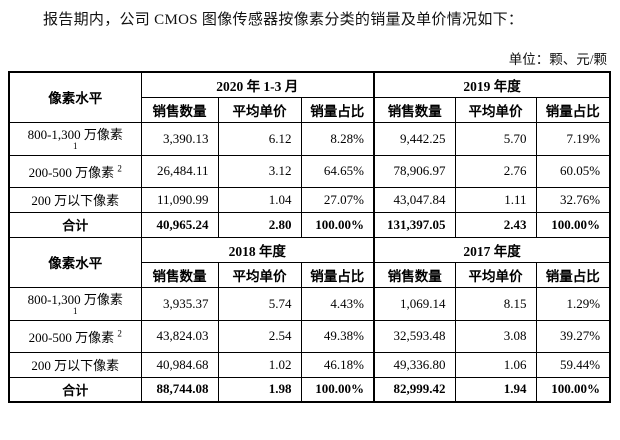 The height and width of the screenshot is (440, 620). Describe the element at coordinates (179, 138) in the screenshot. I see `cell-sales-qty: 3,390.13` at that location.